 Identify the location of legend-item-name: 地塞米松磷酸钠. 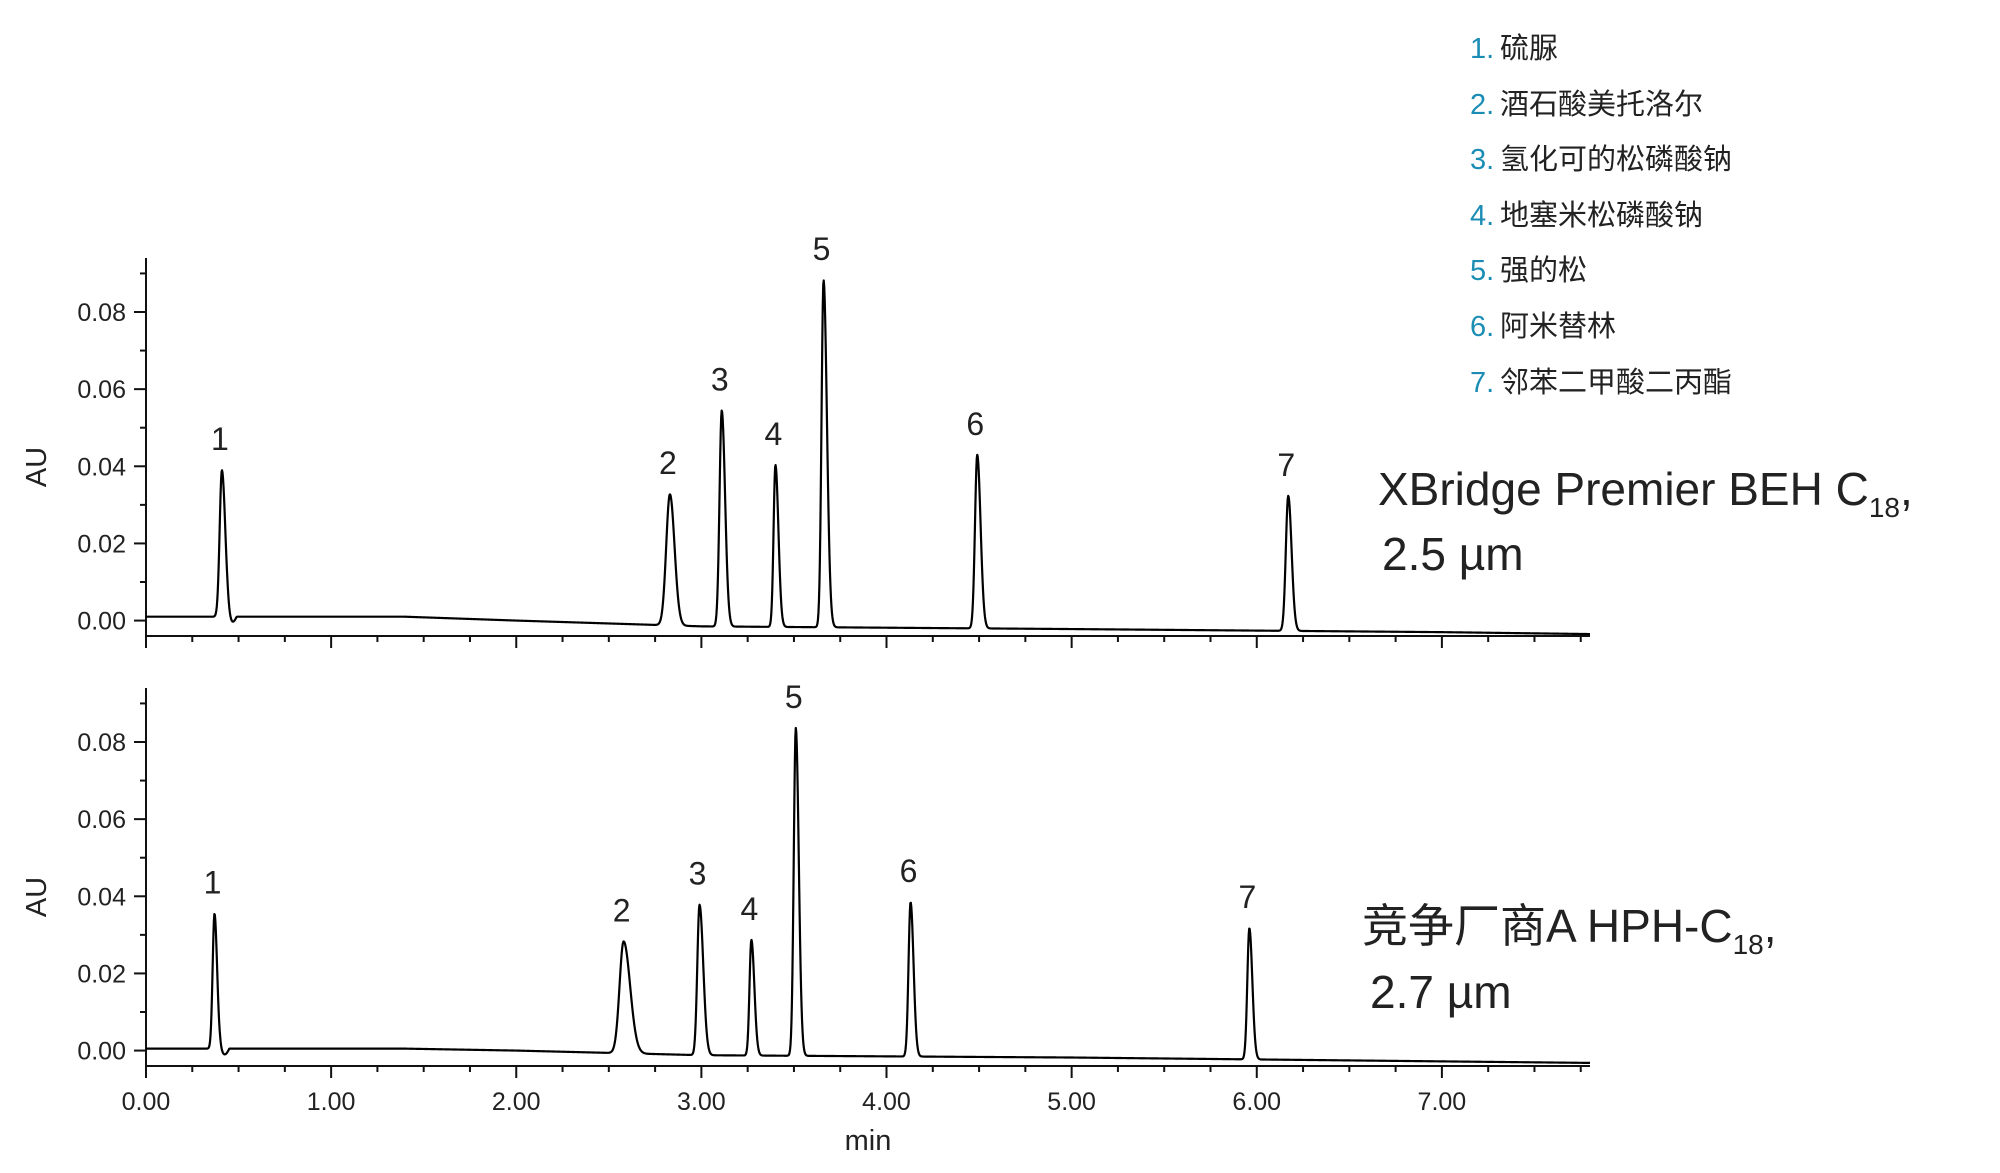
(1601, 215).